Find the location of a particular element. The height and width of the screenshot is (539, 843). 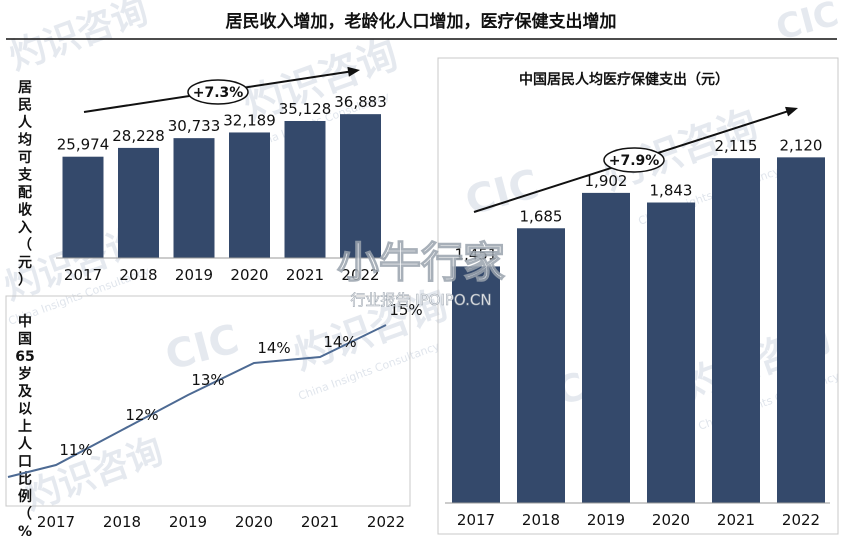

site-watermark-title: 小牛行家 is located at coordinates (421, 262).